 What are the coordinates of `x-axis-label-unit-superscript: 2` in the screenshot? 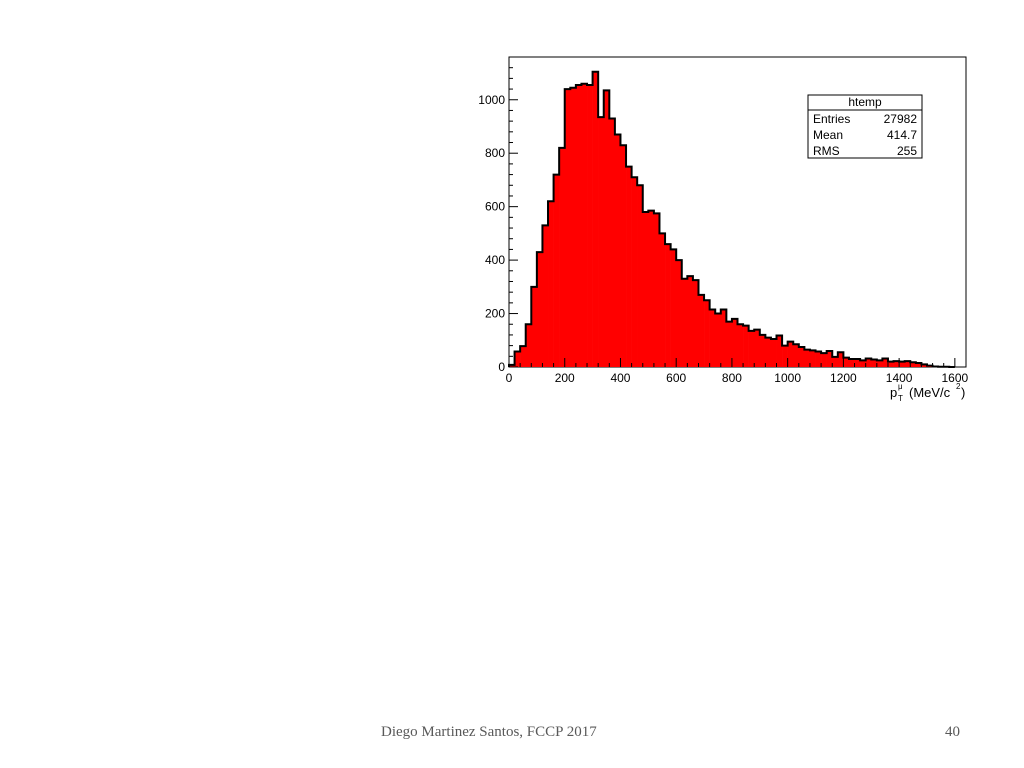 It's located at (958, 386).